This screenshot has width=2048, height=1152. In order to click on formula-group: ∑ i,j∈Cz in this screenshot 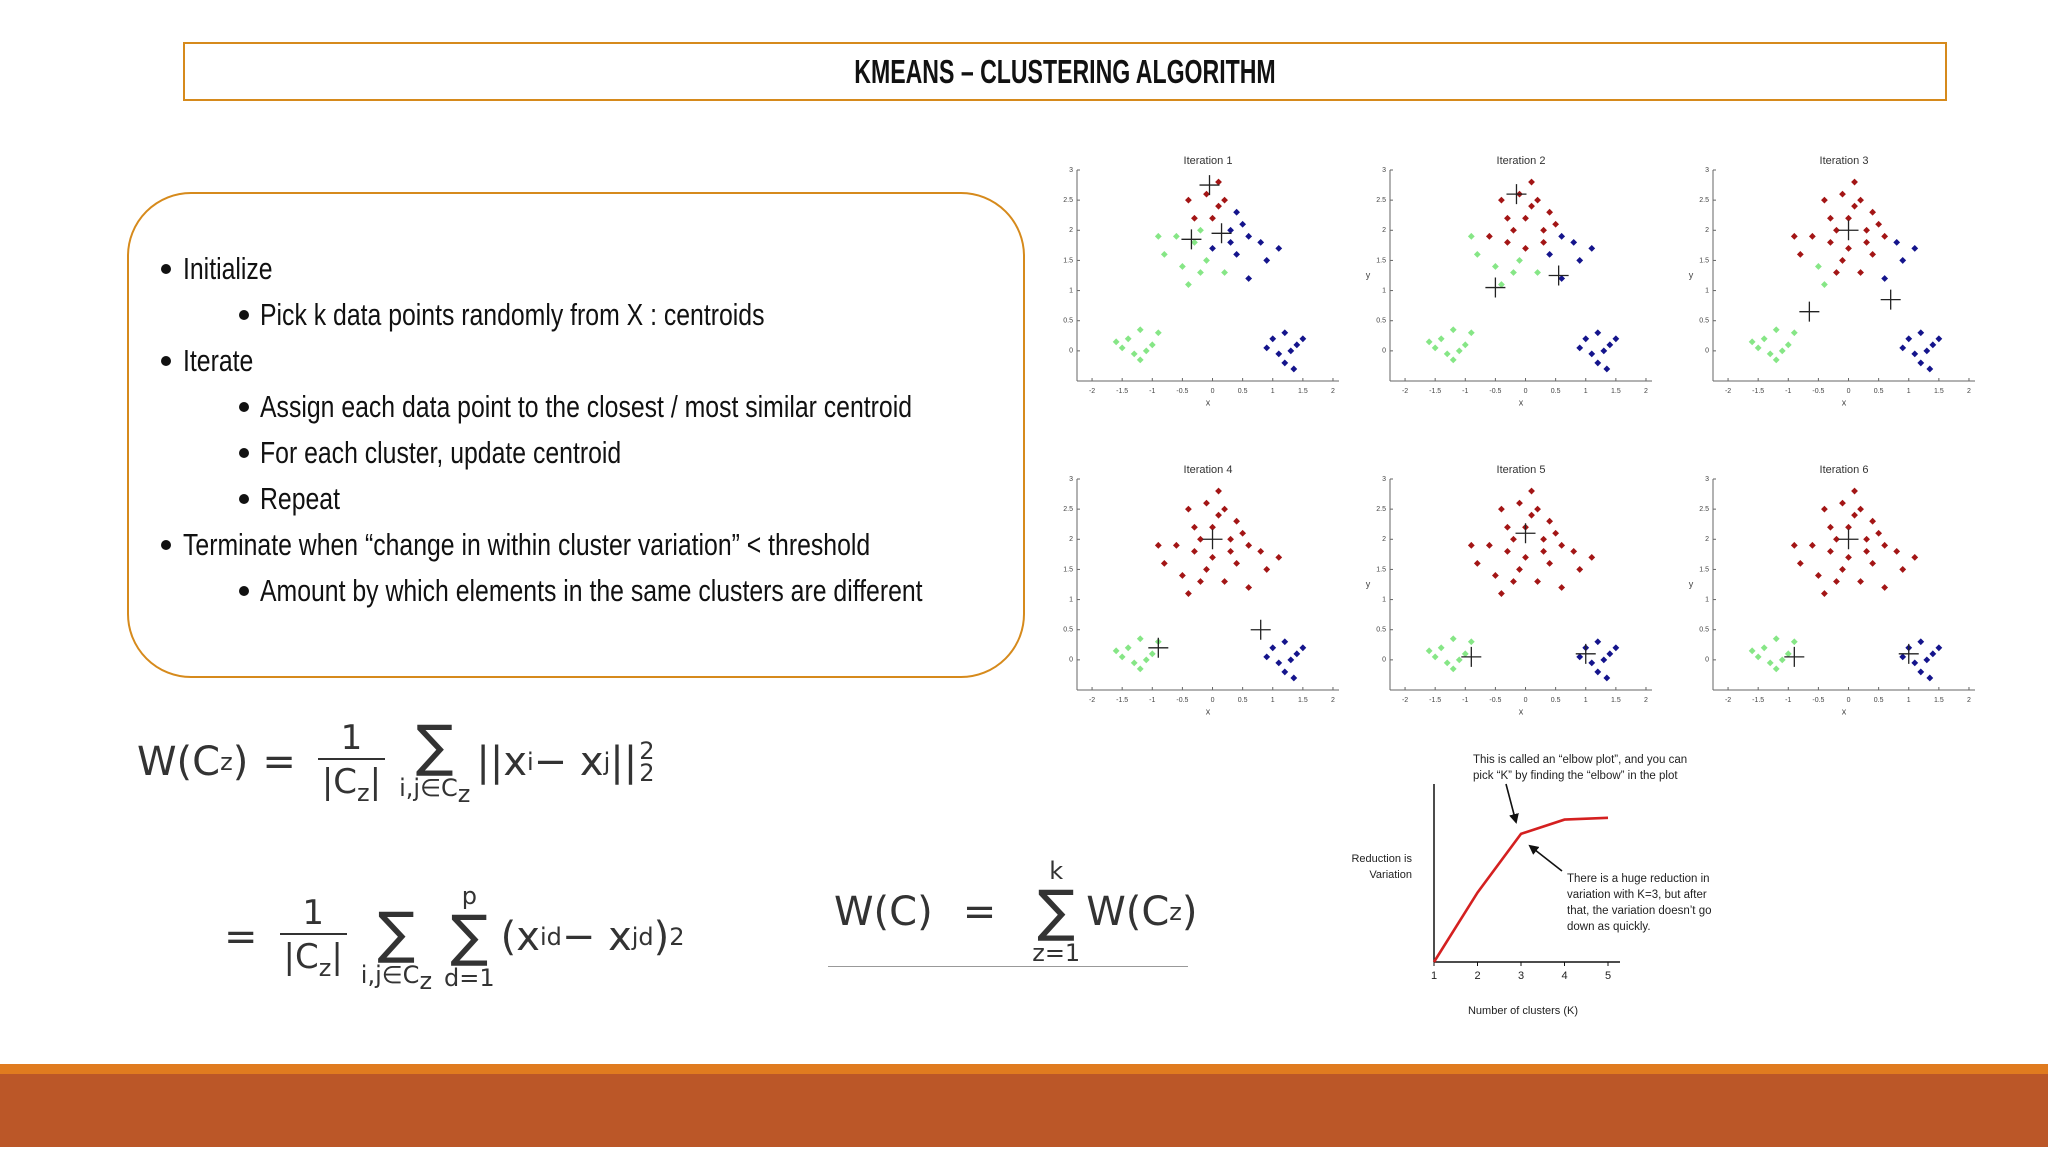, I will do `click(396, 937)`.